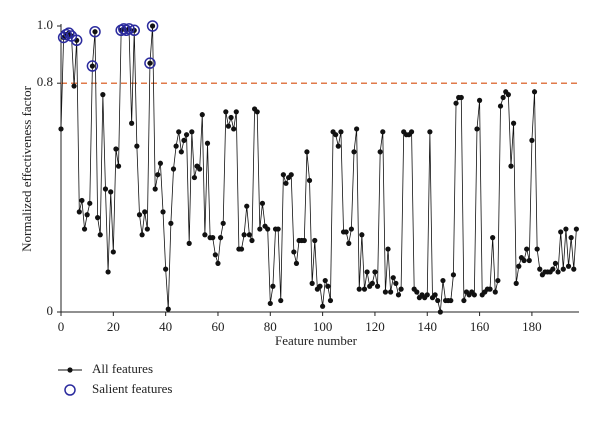 This screenshot has width=600, height=421. Describe the element at coordinates (50, 310) in the screenshot. I see `y-tick-label: 0` at that location.